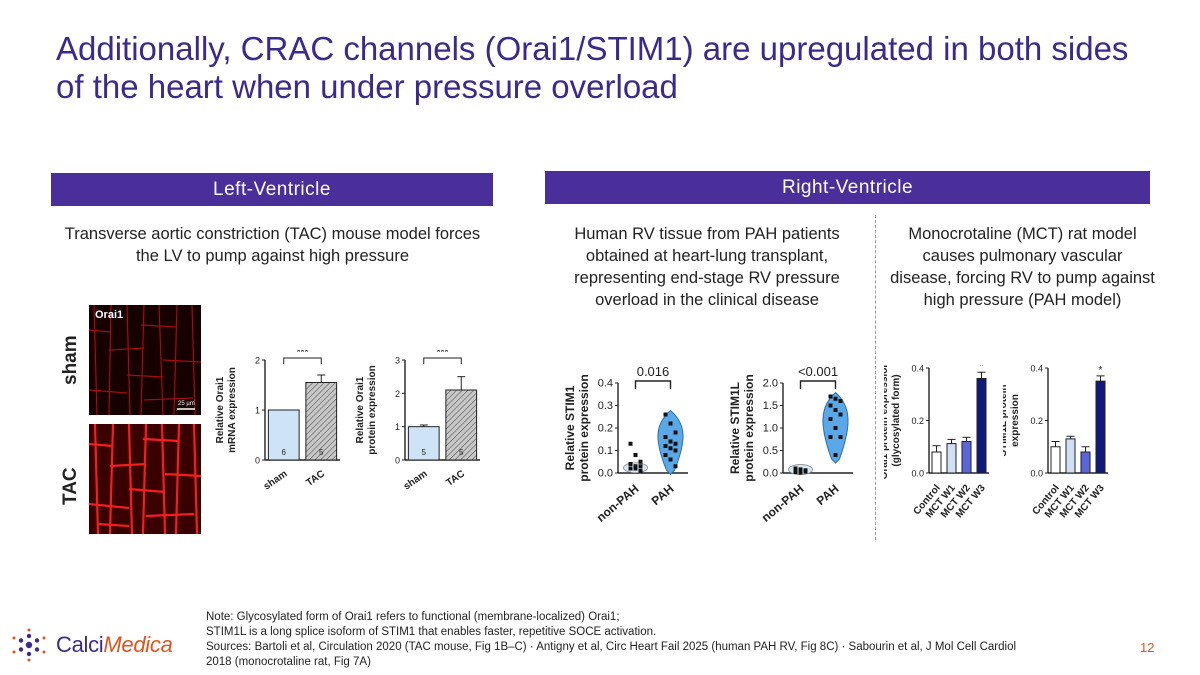 This screenshot has width=1200, height=675. What do you see at coordinates (770, 429) in the screenshot?
I see `y-tick-label: 1.0` at bounding box center [770, 429].